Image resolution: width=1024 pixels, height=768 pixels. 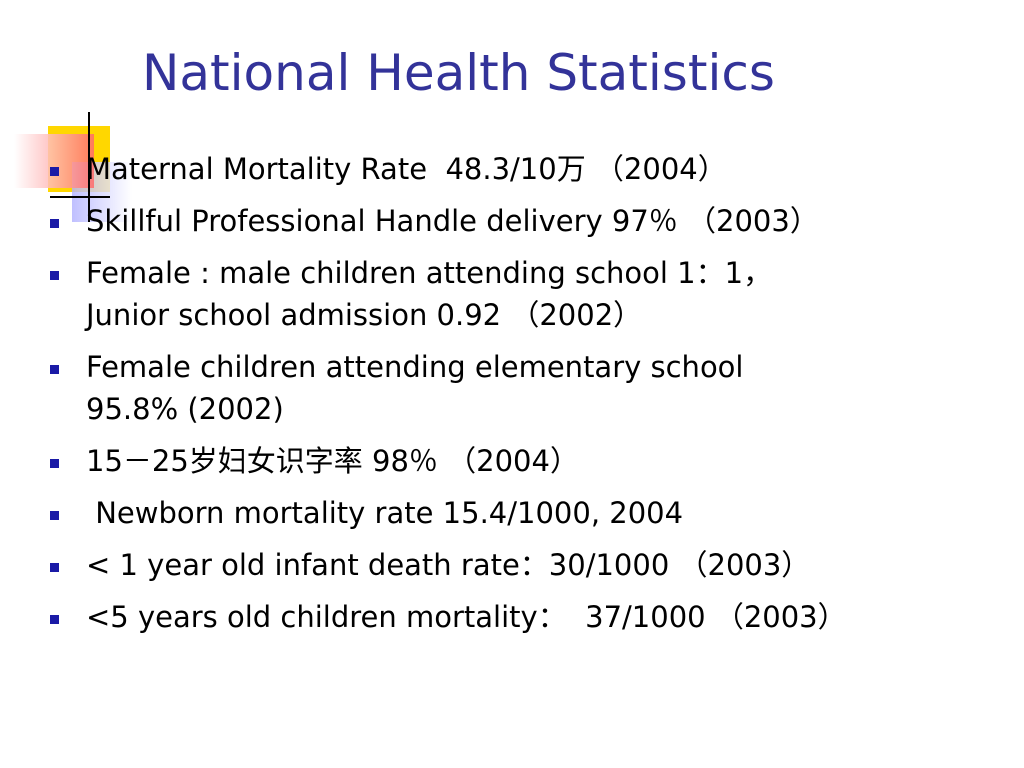 What do you see at coordinates (80, 197) in the screenshot?
I see `deco-hline` at bounding box center [80, 197].